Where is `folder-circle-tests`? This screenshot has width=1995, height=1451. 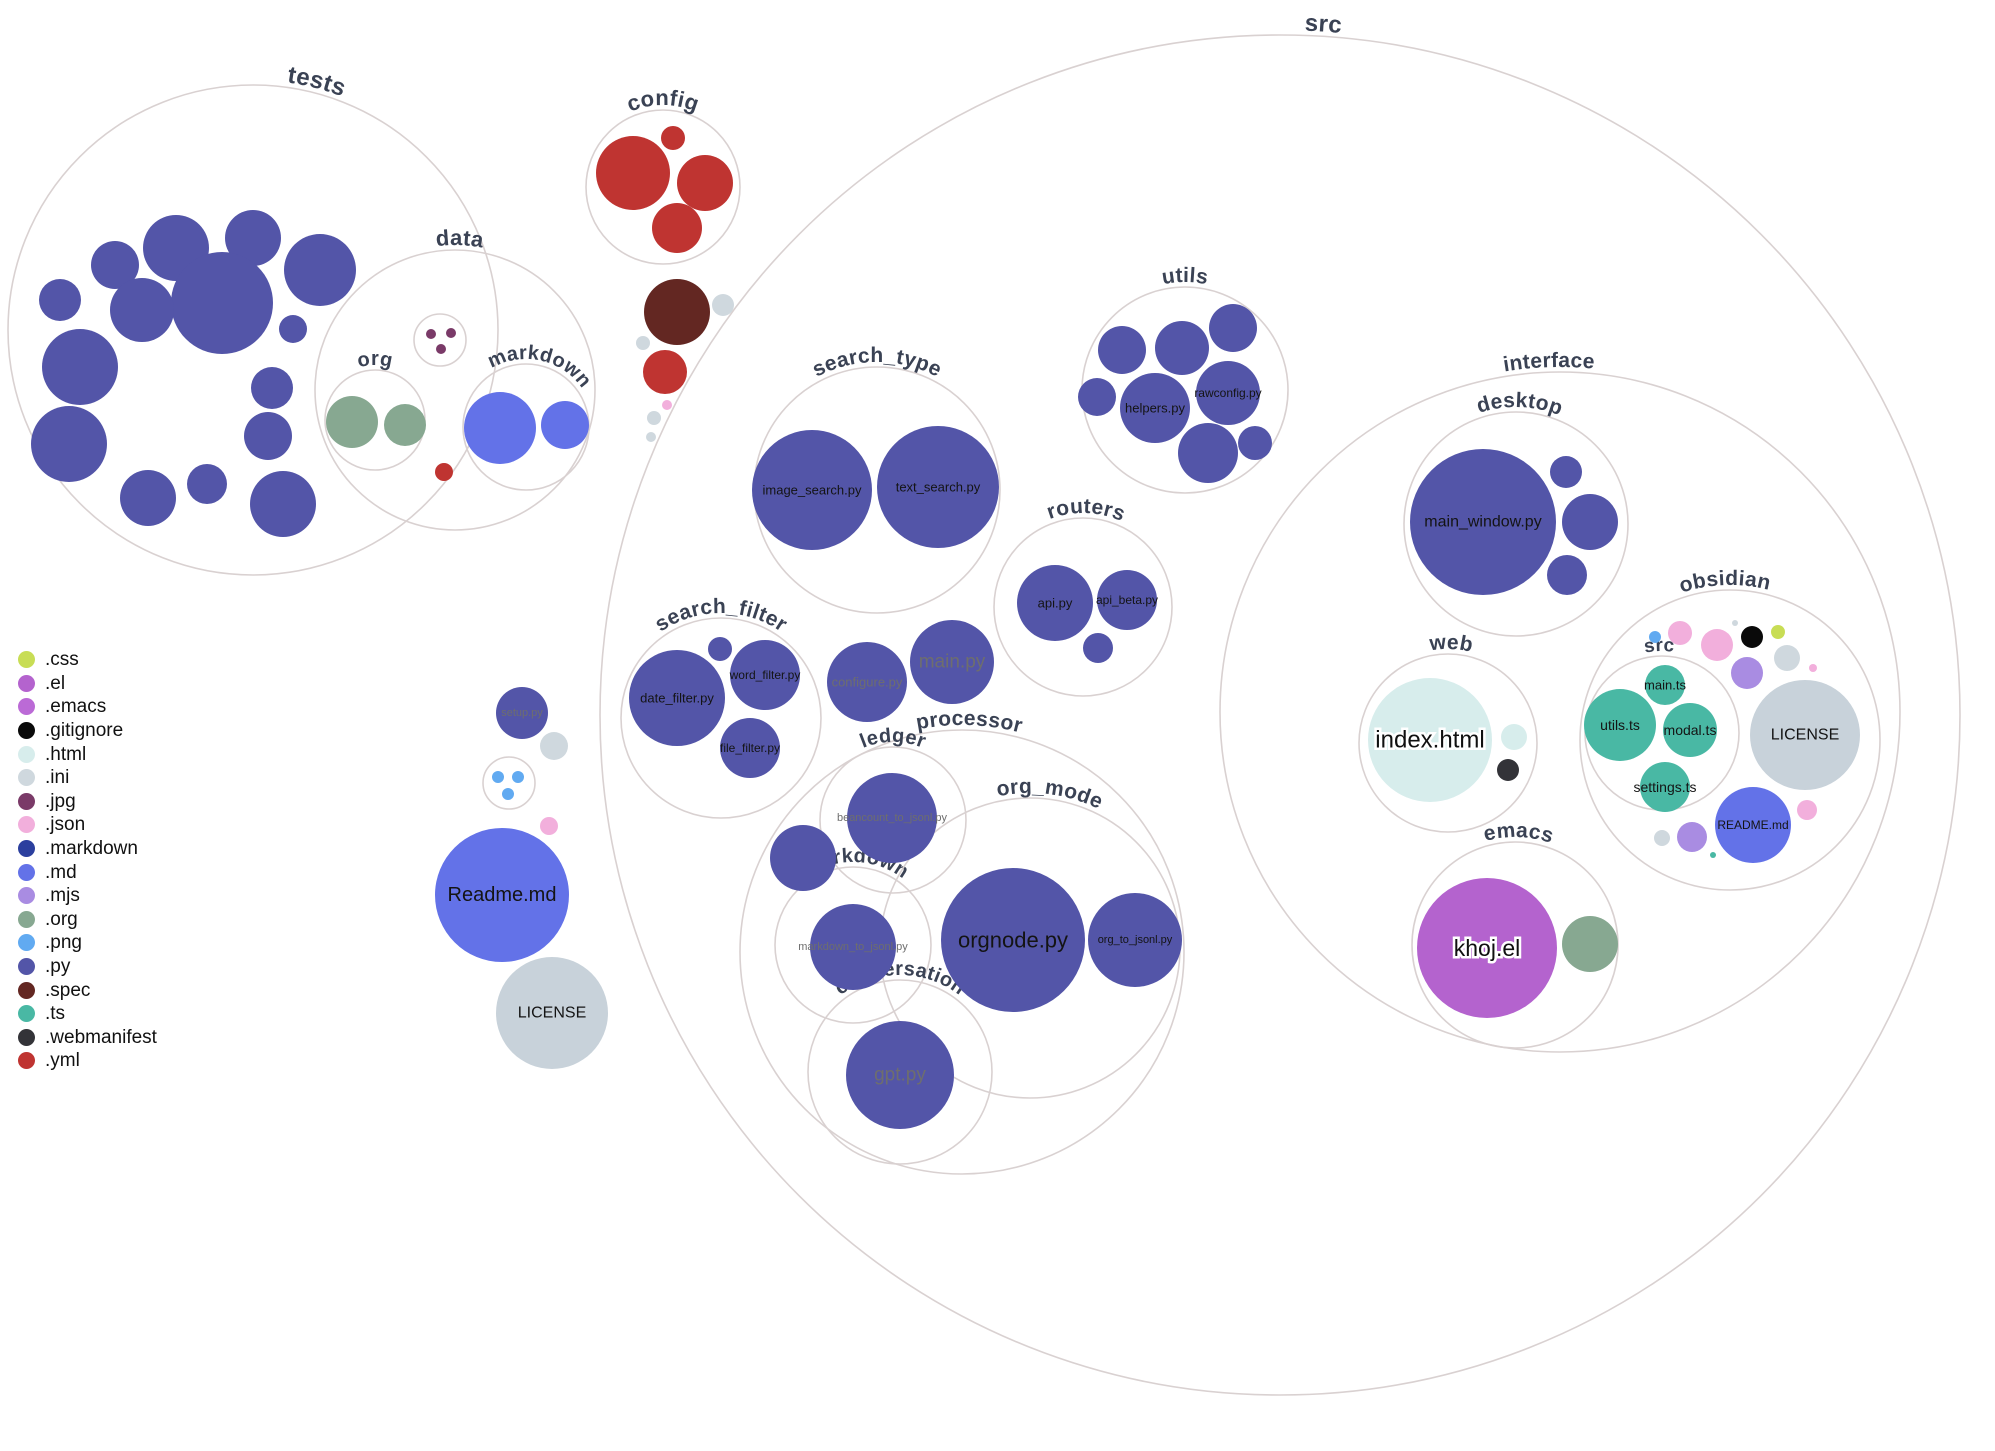
folder-circle-tests is located at coordinates (253, 330).